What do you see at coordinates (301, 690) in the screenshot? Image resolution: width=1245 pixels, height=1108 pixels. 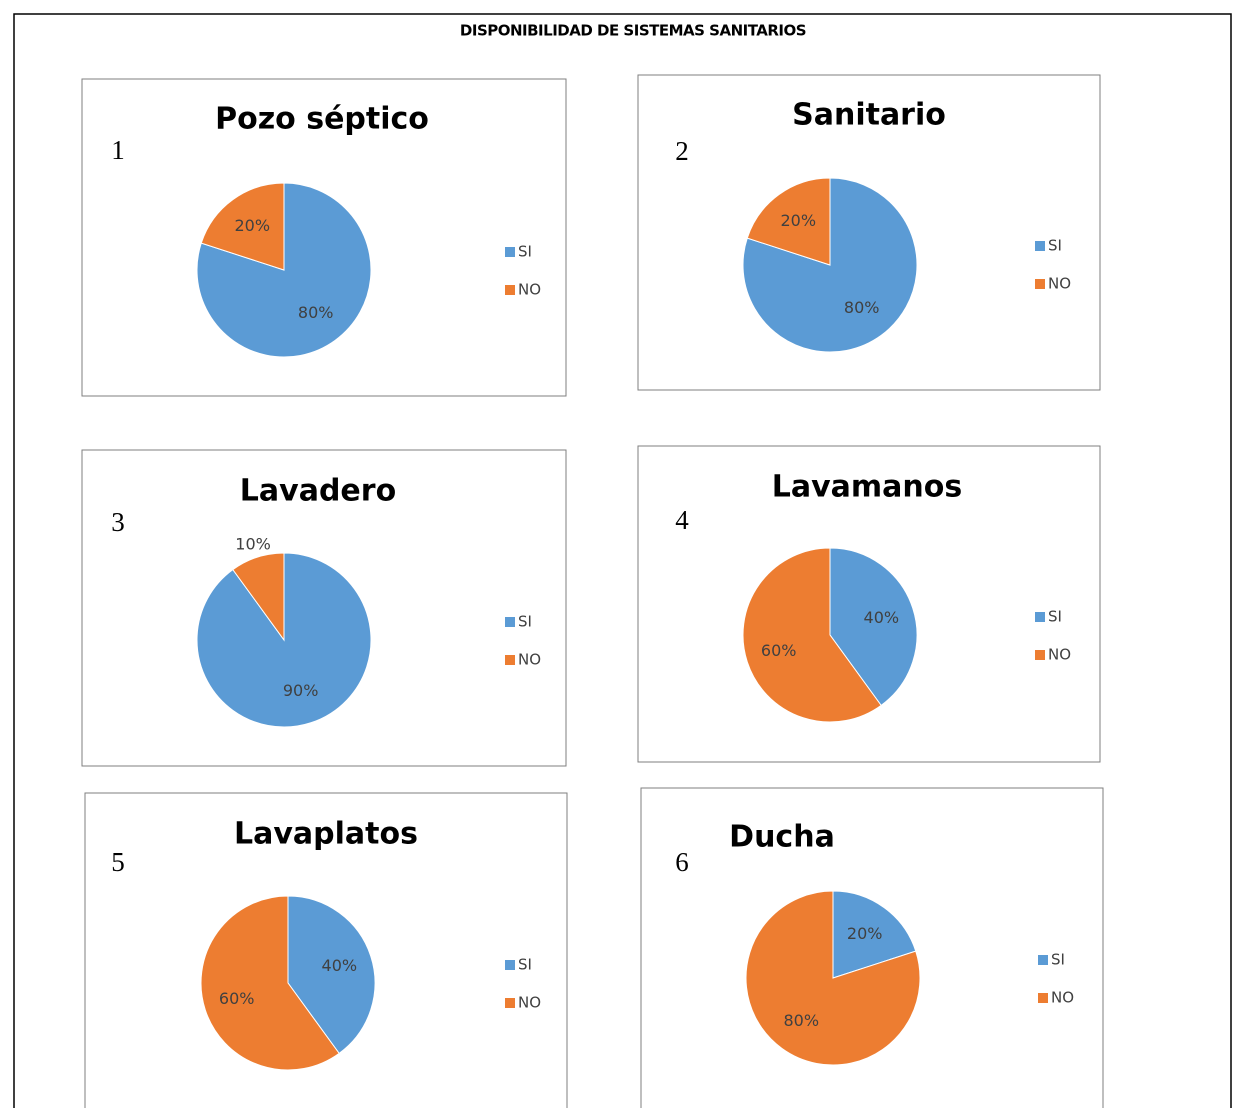 I see `data-label: 90%` at bounding box center [301, 690].